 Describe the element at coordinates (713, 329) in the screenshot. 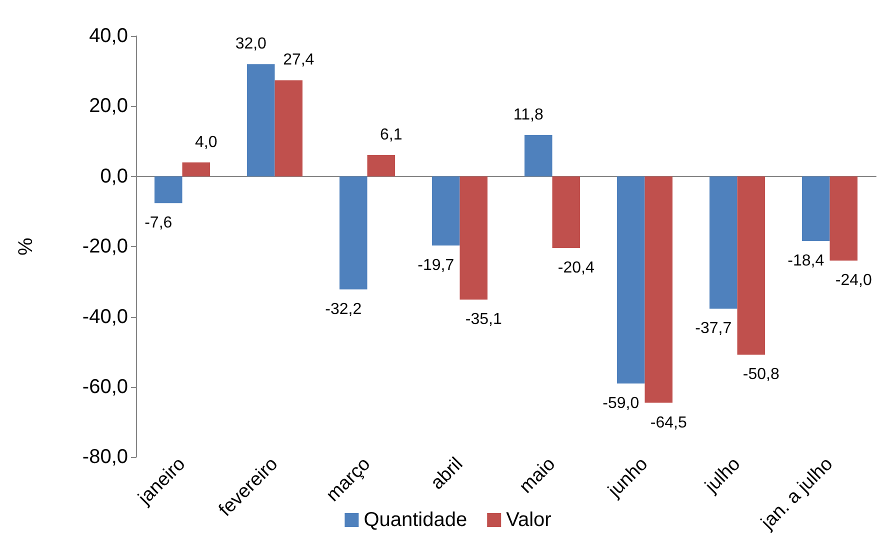

I see `data-label: -37,7` at that location.